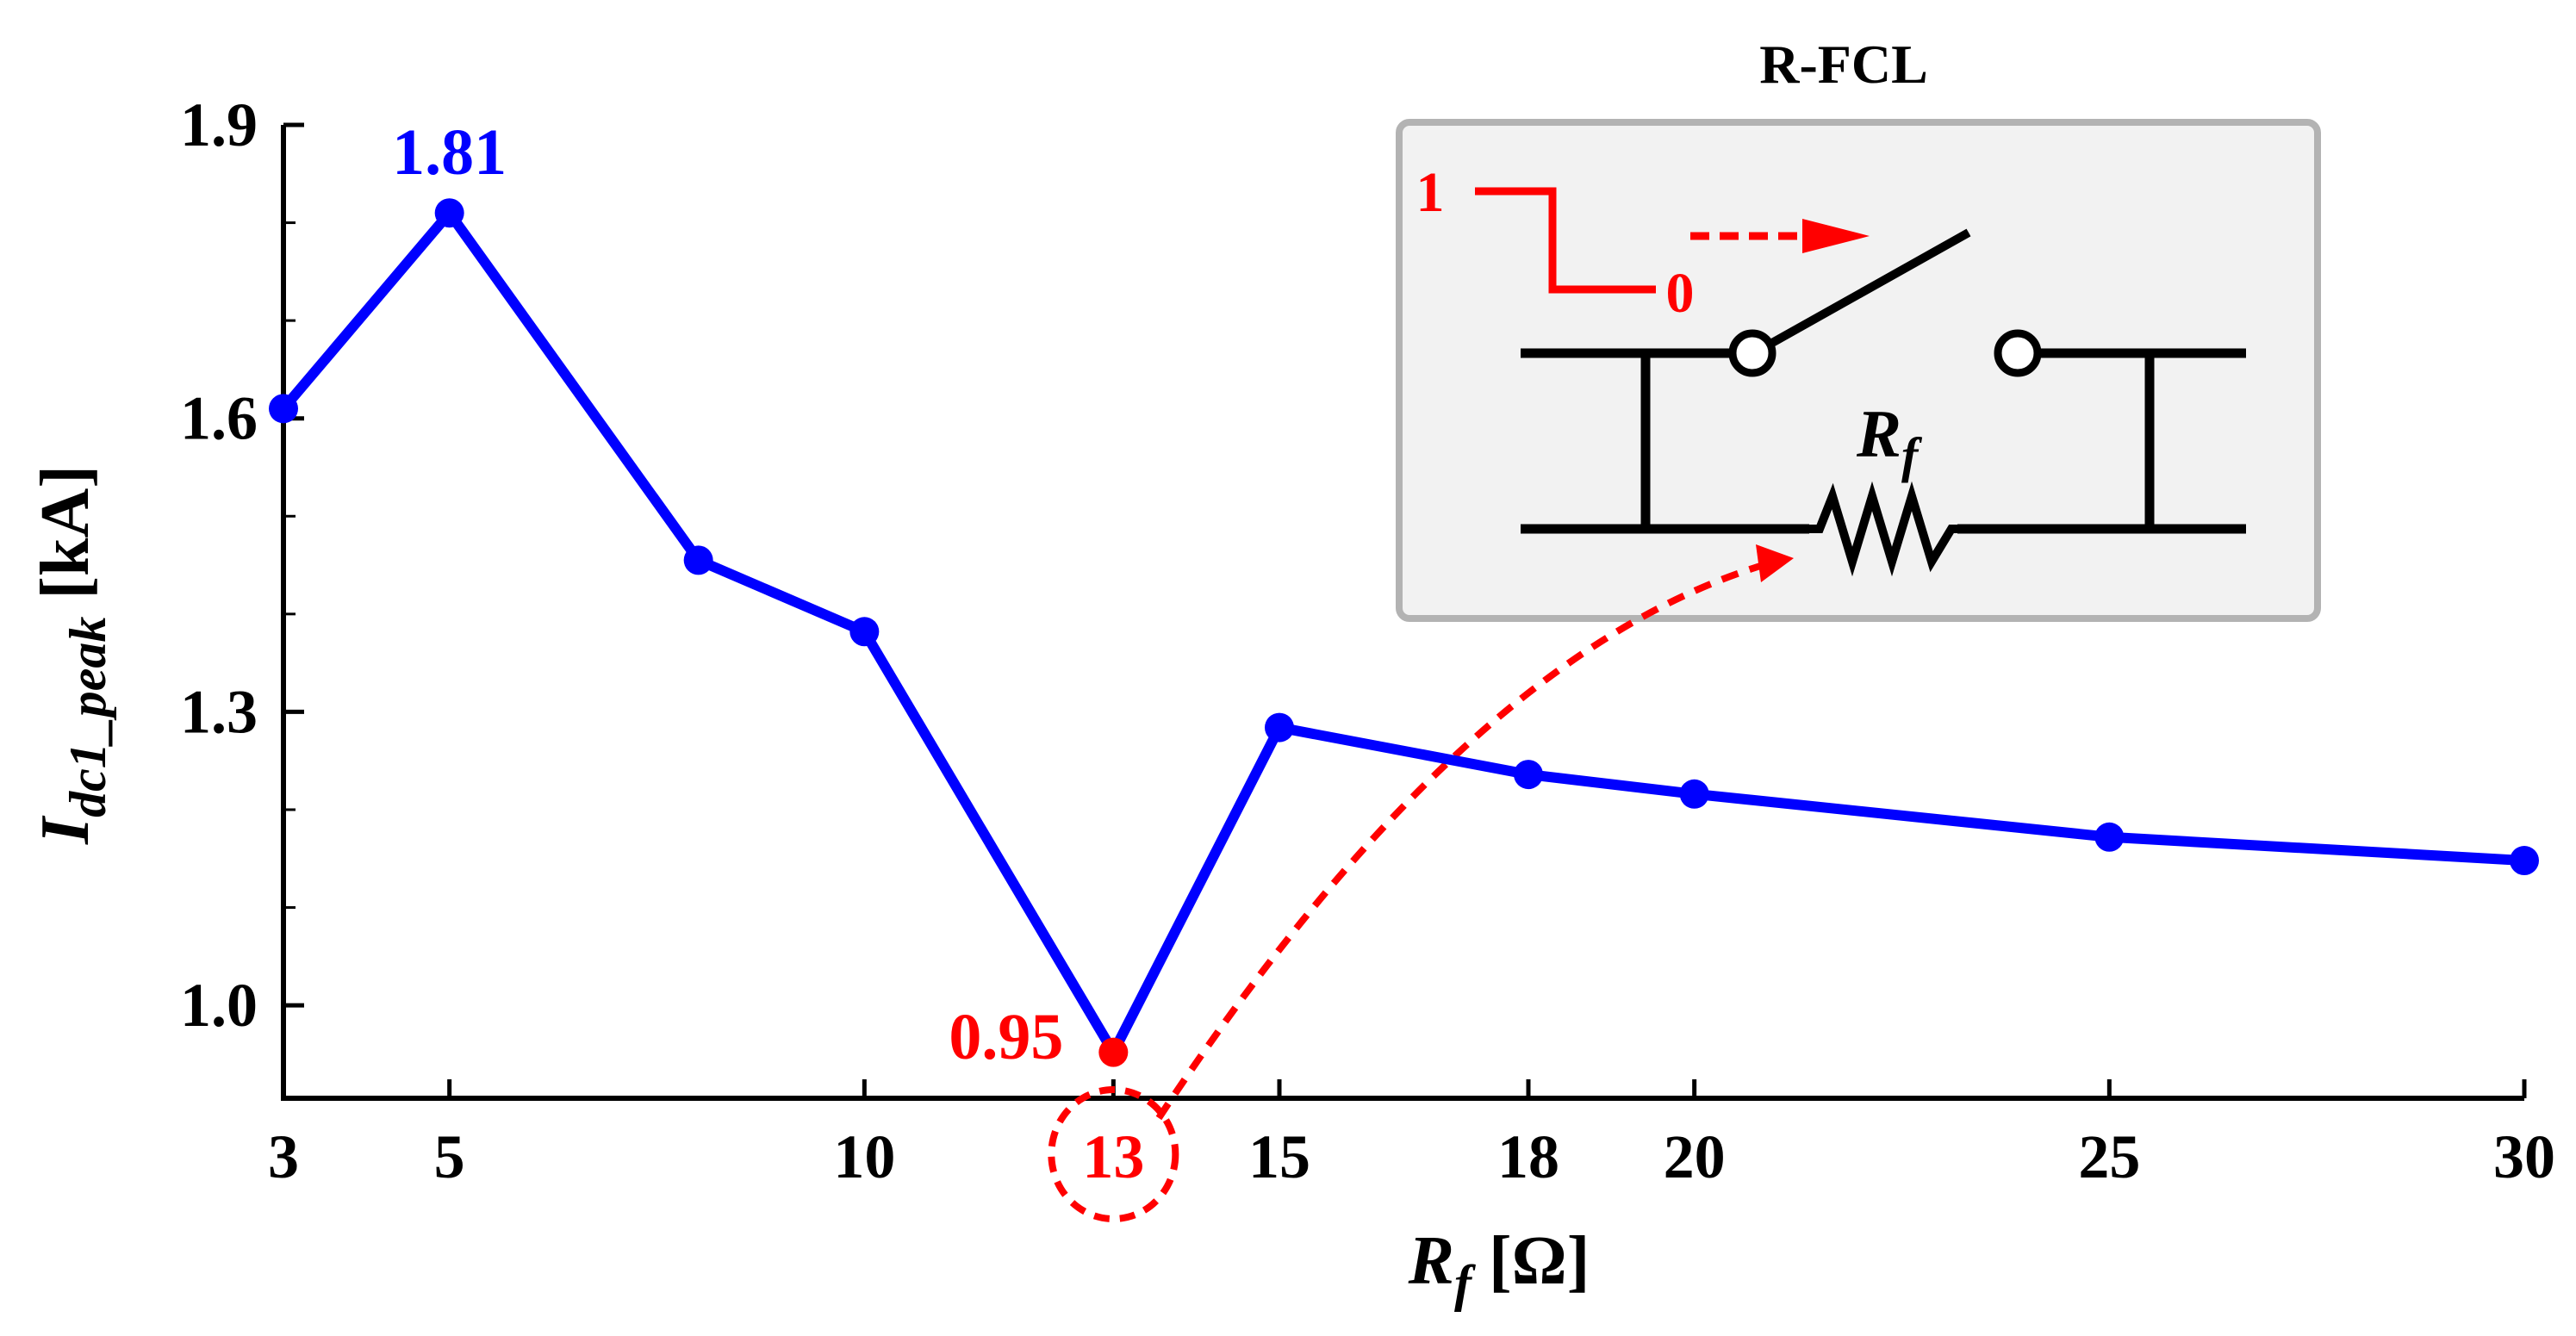 This screenshot has width=2576, height=1336. Describe the element at coordinates (1858, 371) in the screenshot. I see `inset-box` at that location.